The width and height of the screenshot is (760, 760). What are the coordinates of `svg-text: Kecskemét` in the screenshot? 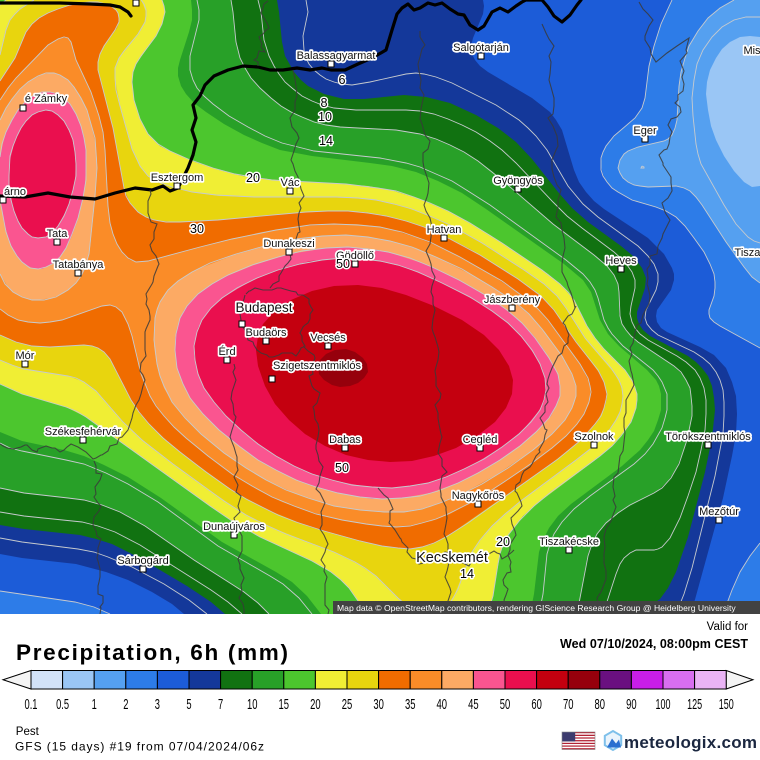 It's located at (452, 558).